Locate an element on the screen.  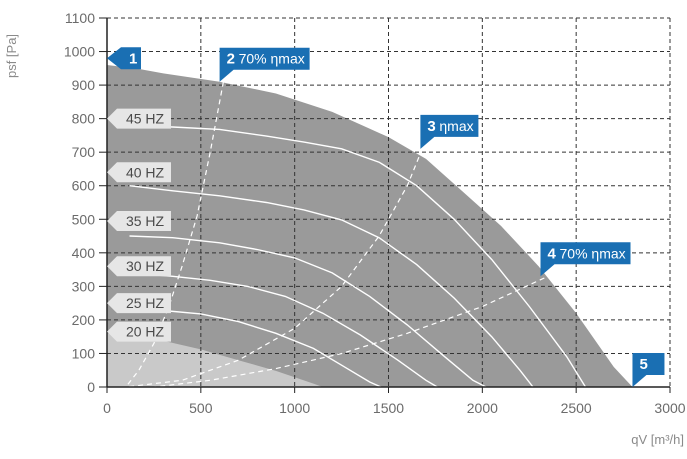
speed-label-tag: 35 HZ is located at coordinates (139, 220).